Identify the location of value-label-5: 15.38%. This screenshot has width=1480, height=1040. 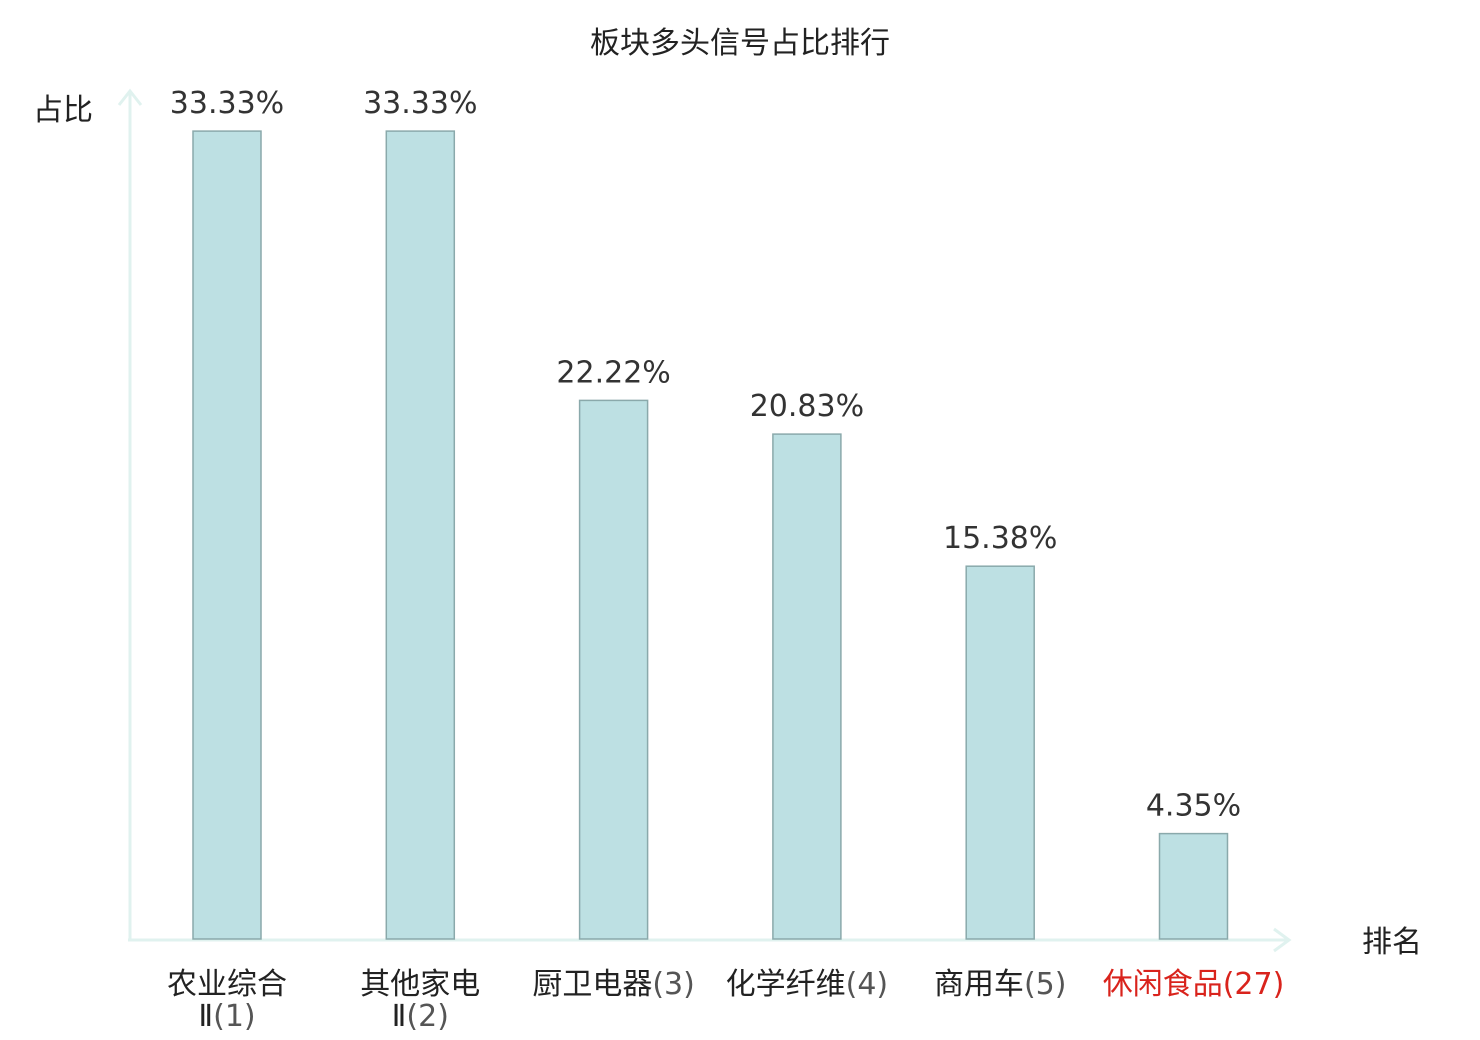
(1000, 538).